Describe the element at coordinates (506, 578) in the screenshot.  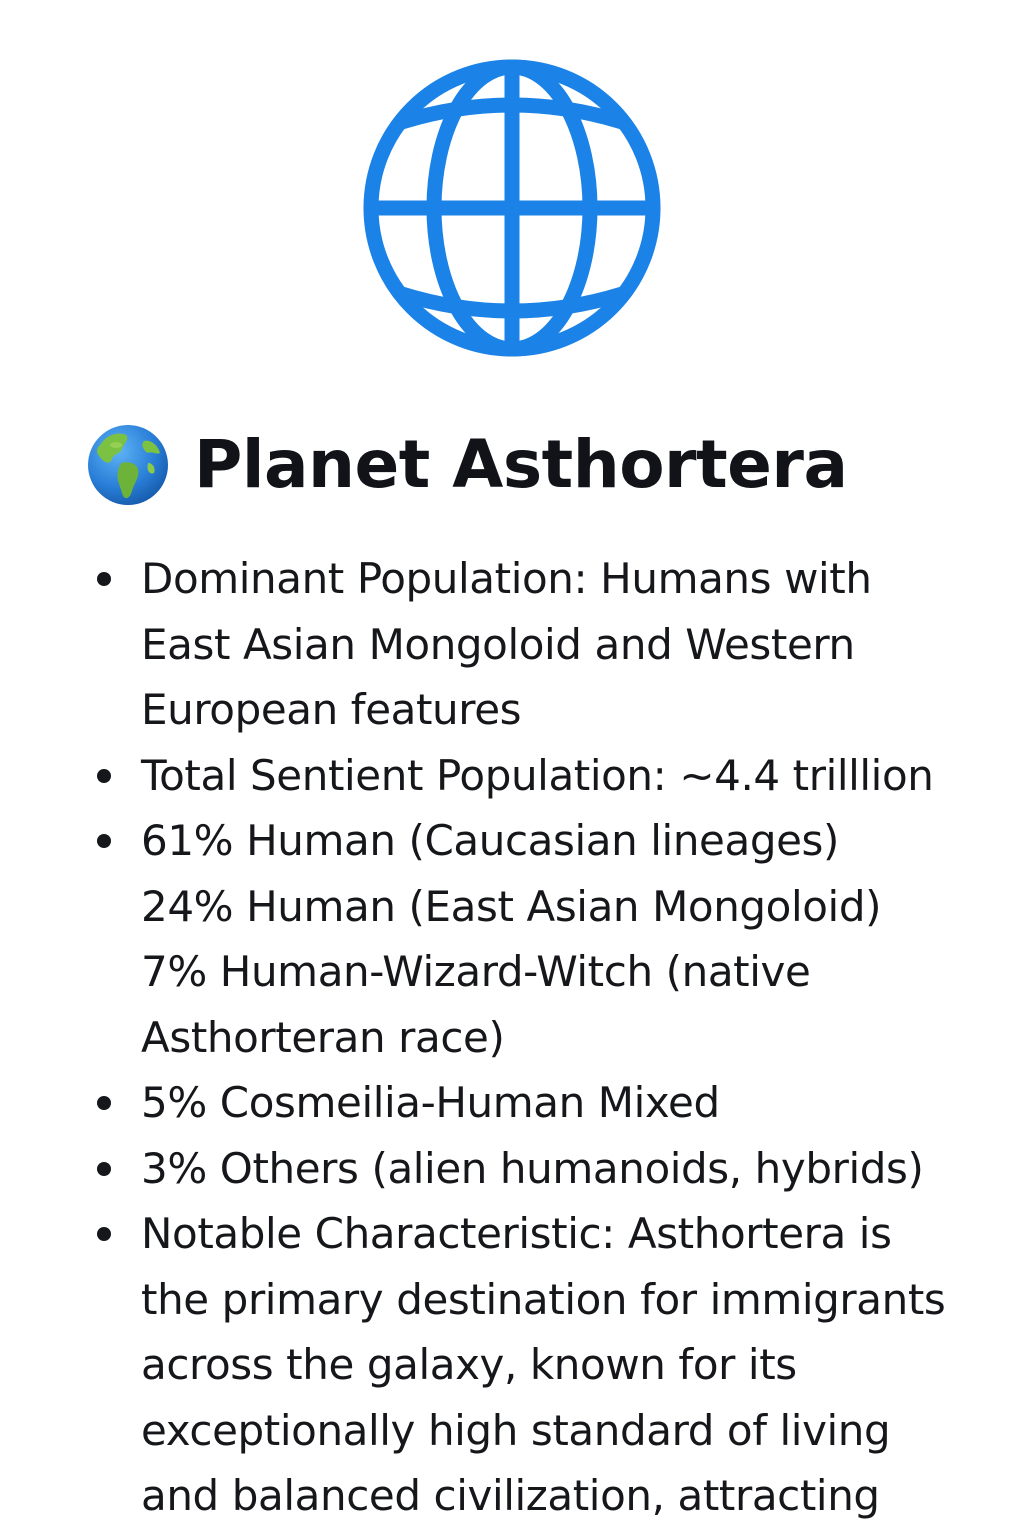
I see `list-item-line: Dominant Population: Humans with` at that location.